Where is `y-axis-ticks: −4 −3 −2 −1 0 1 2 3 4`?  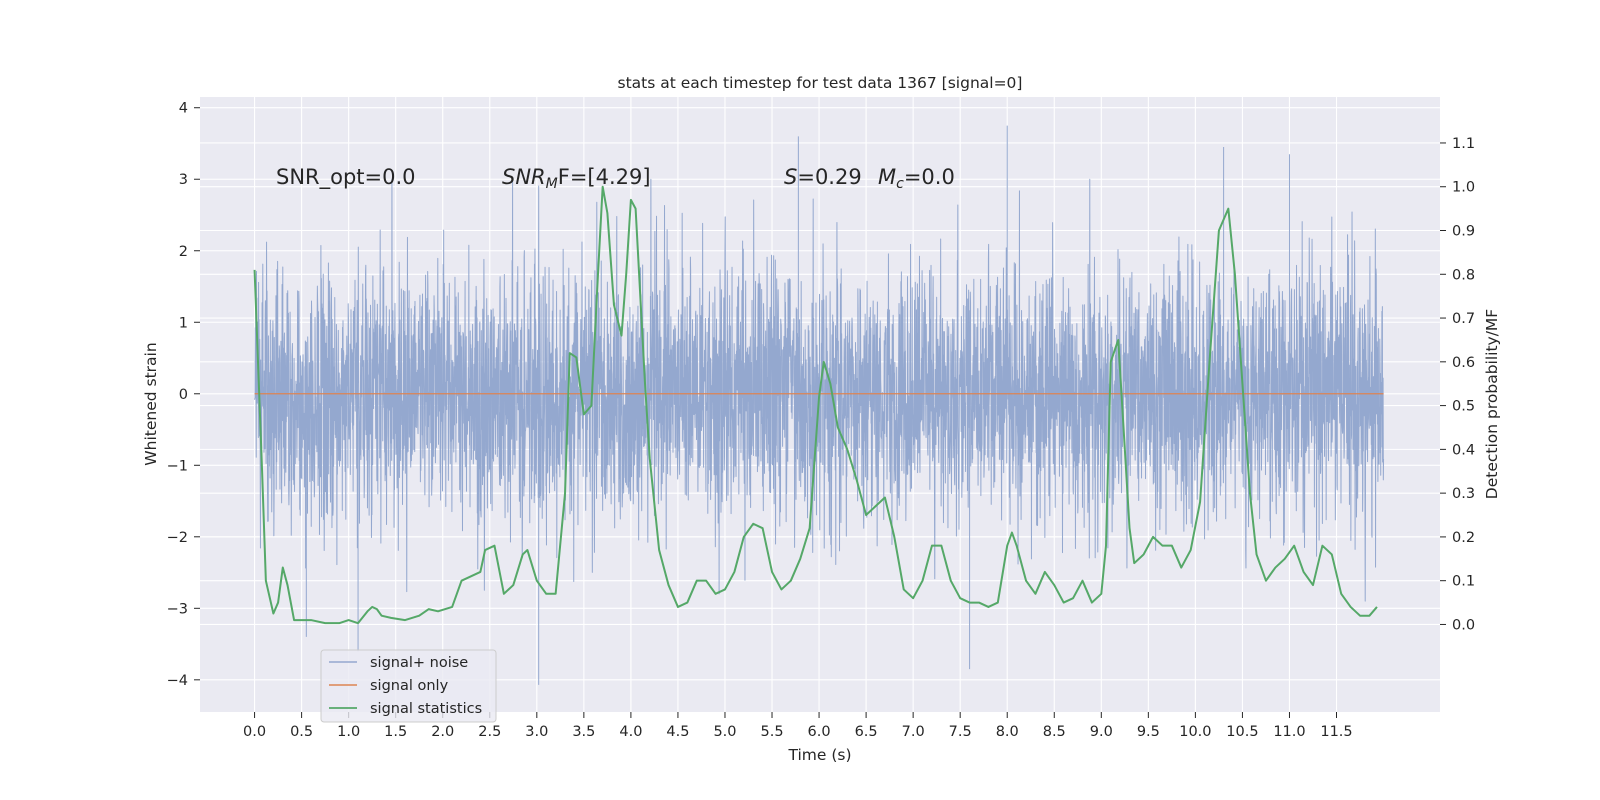 y-axis-ticks: −4 −3 −2 −1 0 1 2 3 4 is located at coordinates (183, 395).